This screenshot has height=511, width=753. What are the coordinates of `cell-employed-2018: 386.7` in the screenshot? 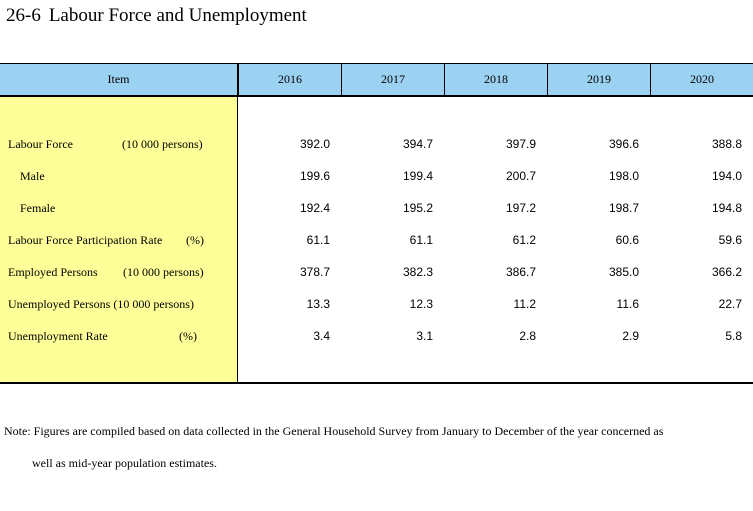 It's located at (520, 272).